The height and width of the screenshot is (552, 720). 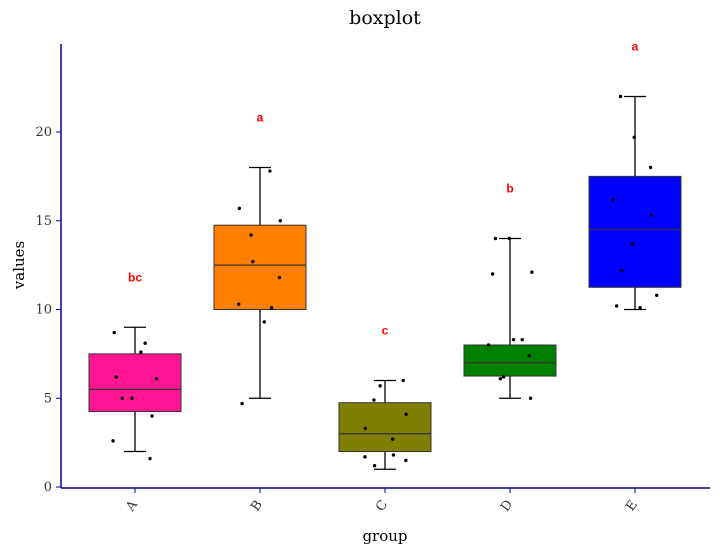 What do you see at coordinates (260, 267) in the screenshot?
I see `box-b` at bounding box center [260, 267].